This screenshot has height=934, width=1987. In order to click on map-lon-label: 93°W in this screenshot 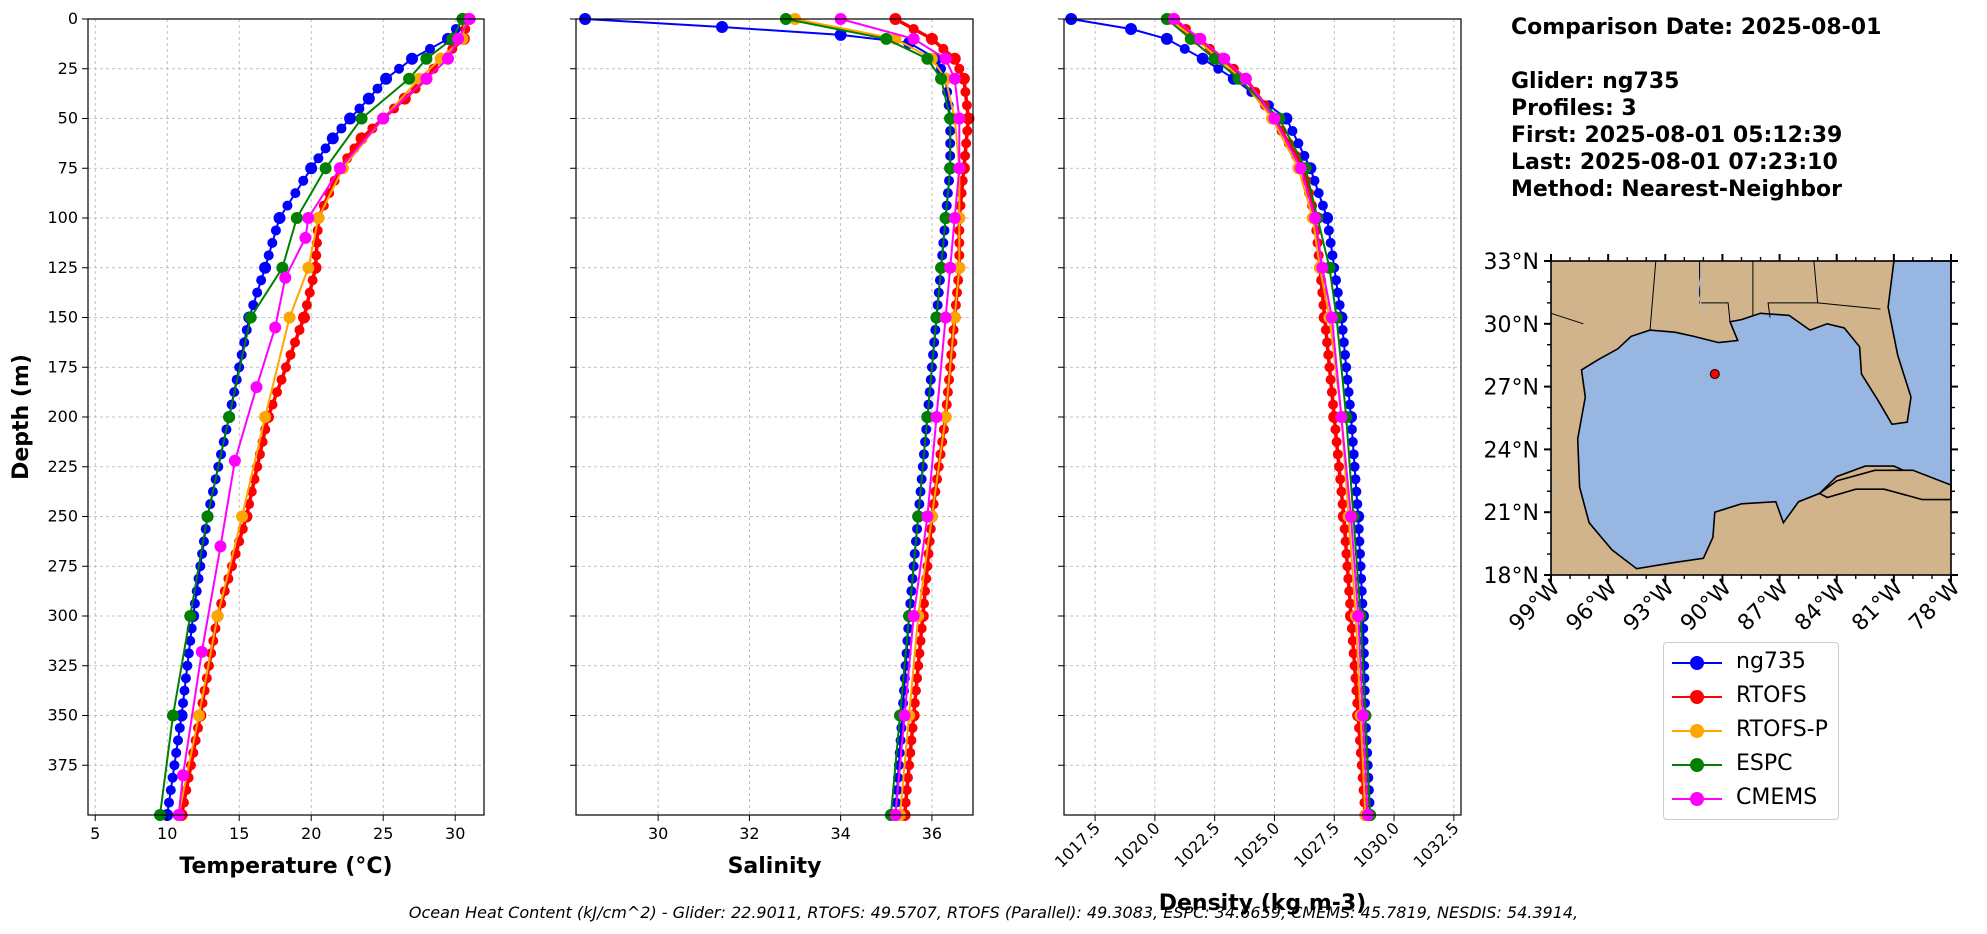, I will do `click(1649, 605)`.